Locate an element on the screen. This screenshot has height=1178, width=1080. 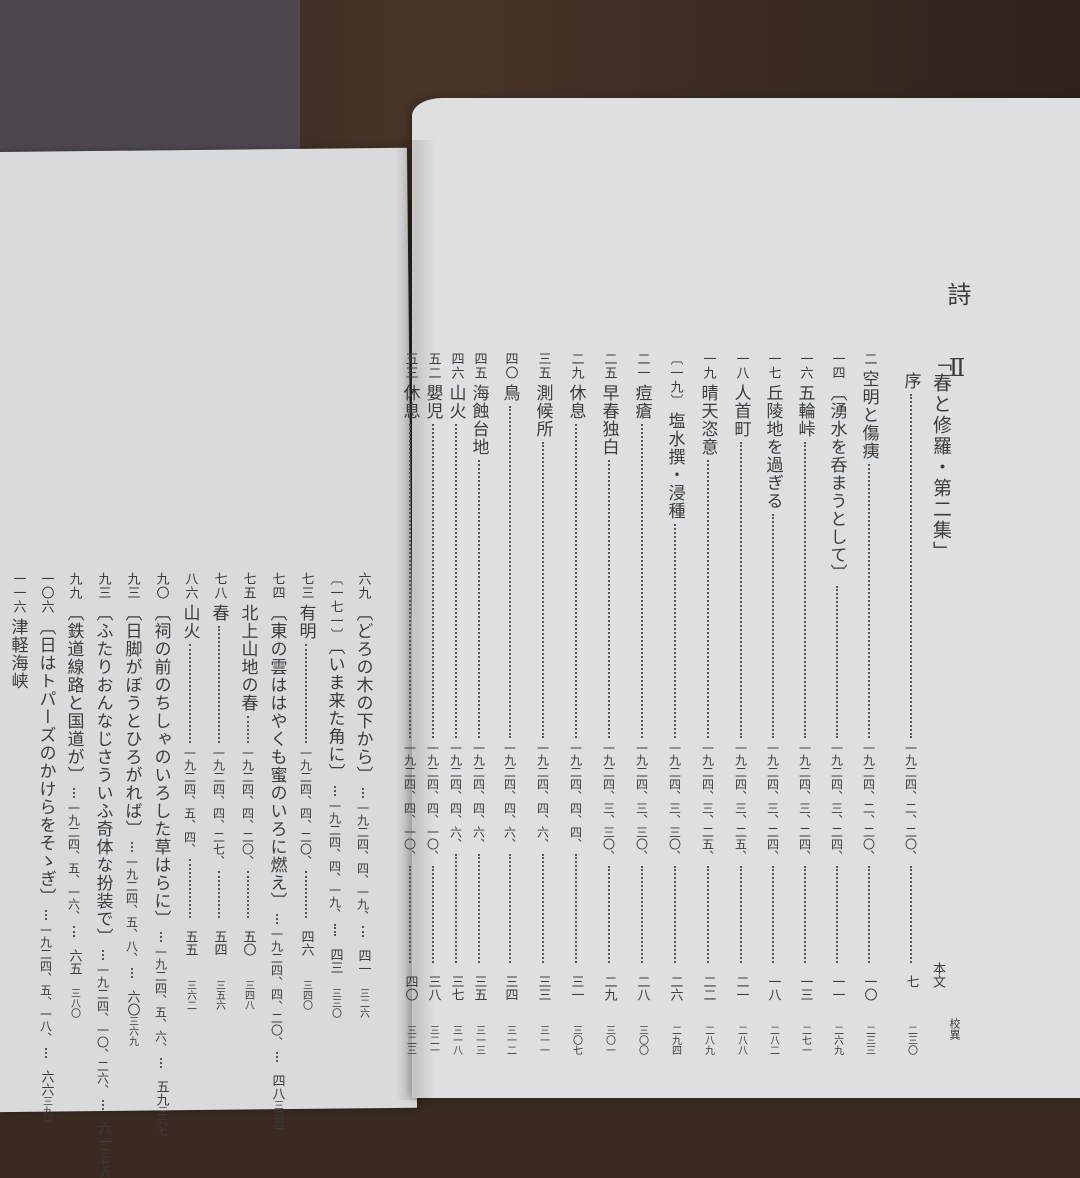
page-number-honbun: 五五 is located at coordinates (190, 943).